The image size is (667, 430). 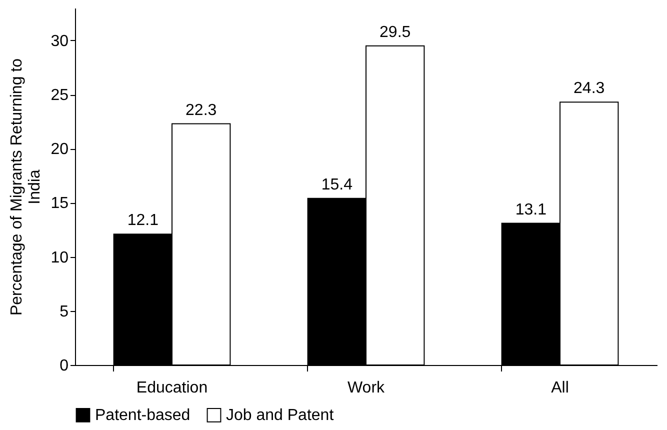 I want to click on data-label: 22.3, so click(x=201, y=110).